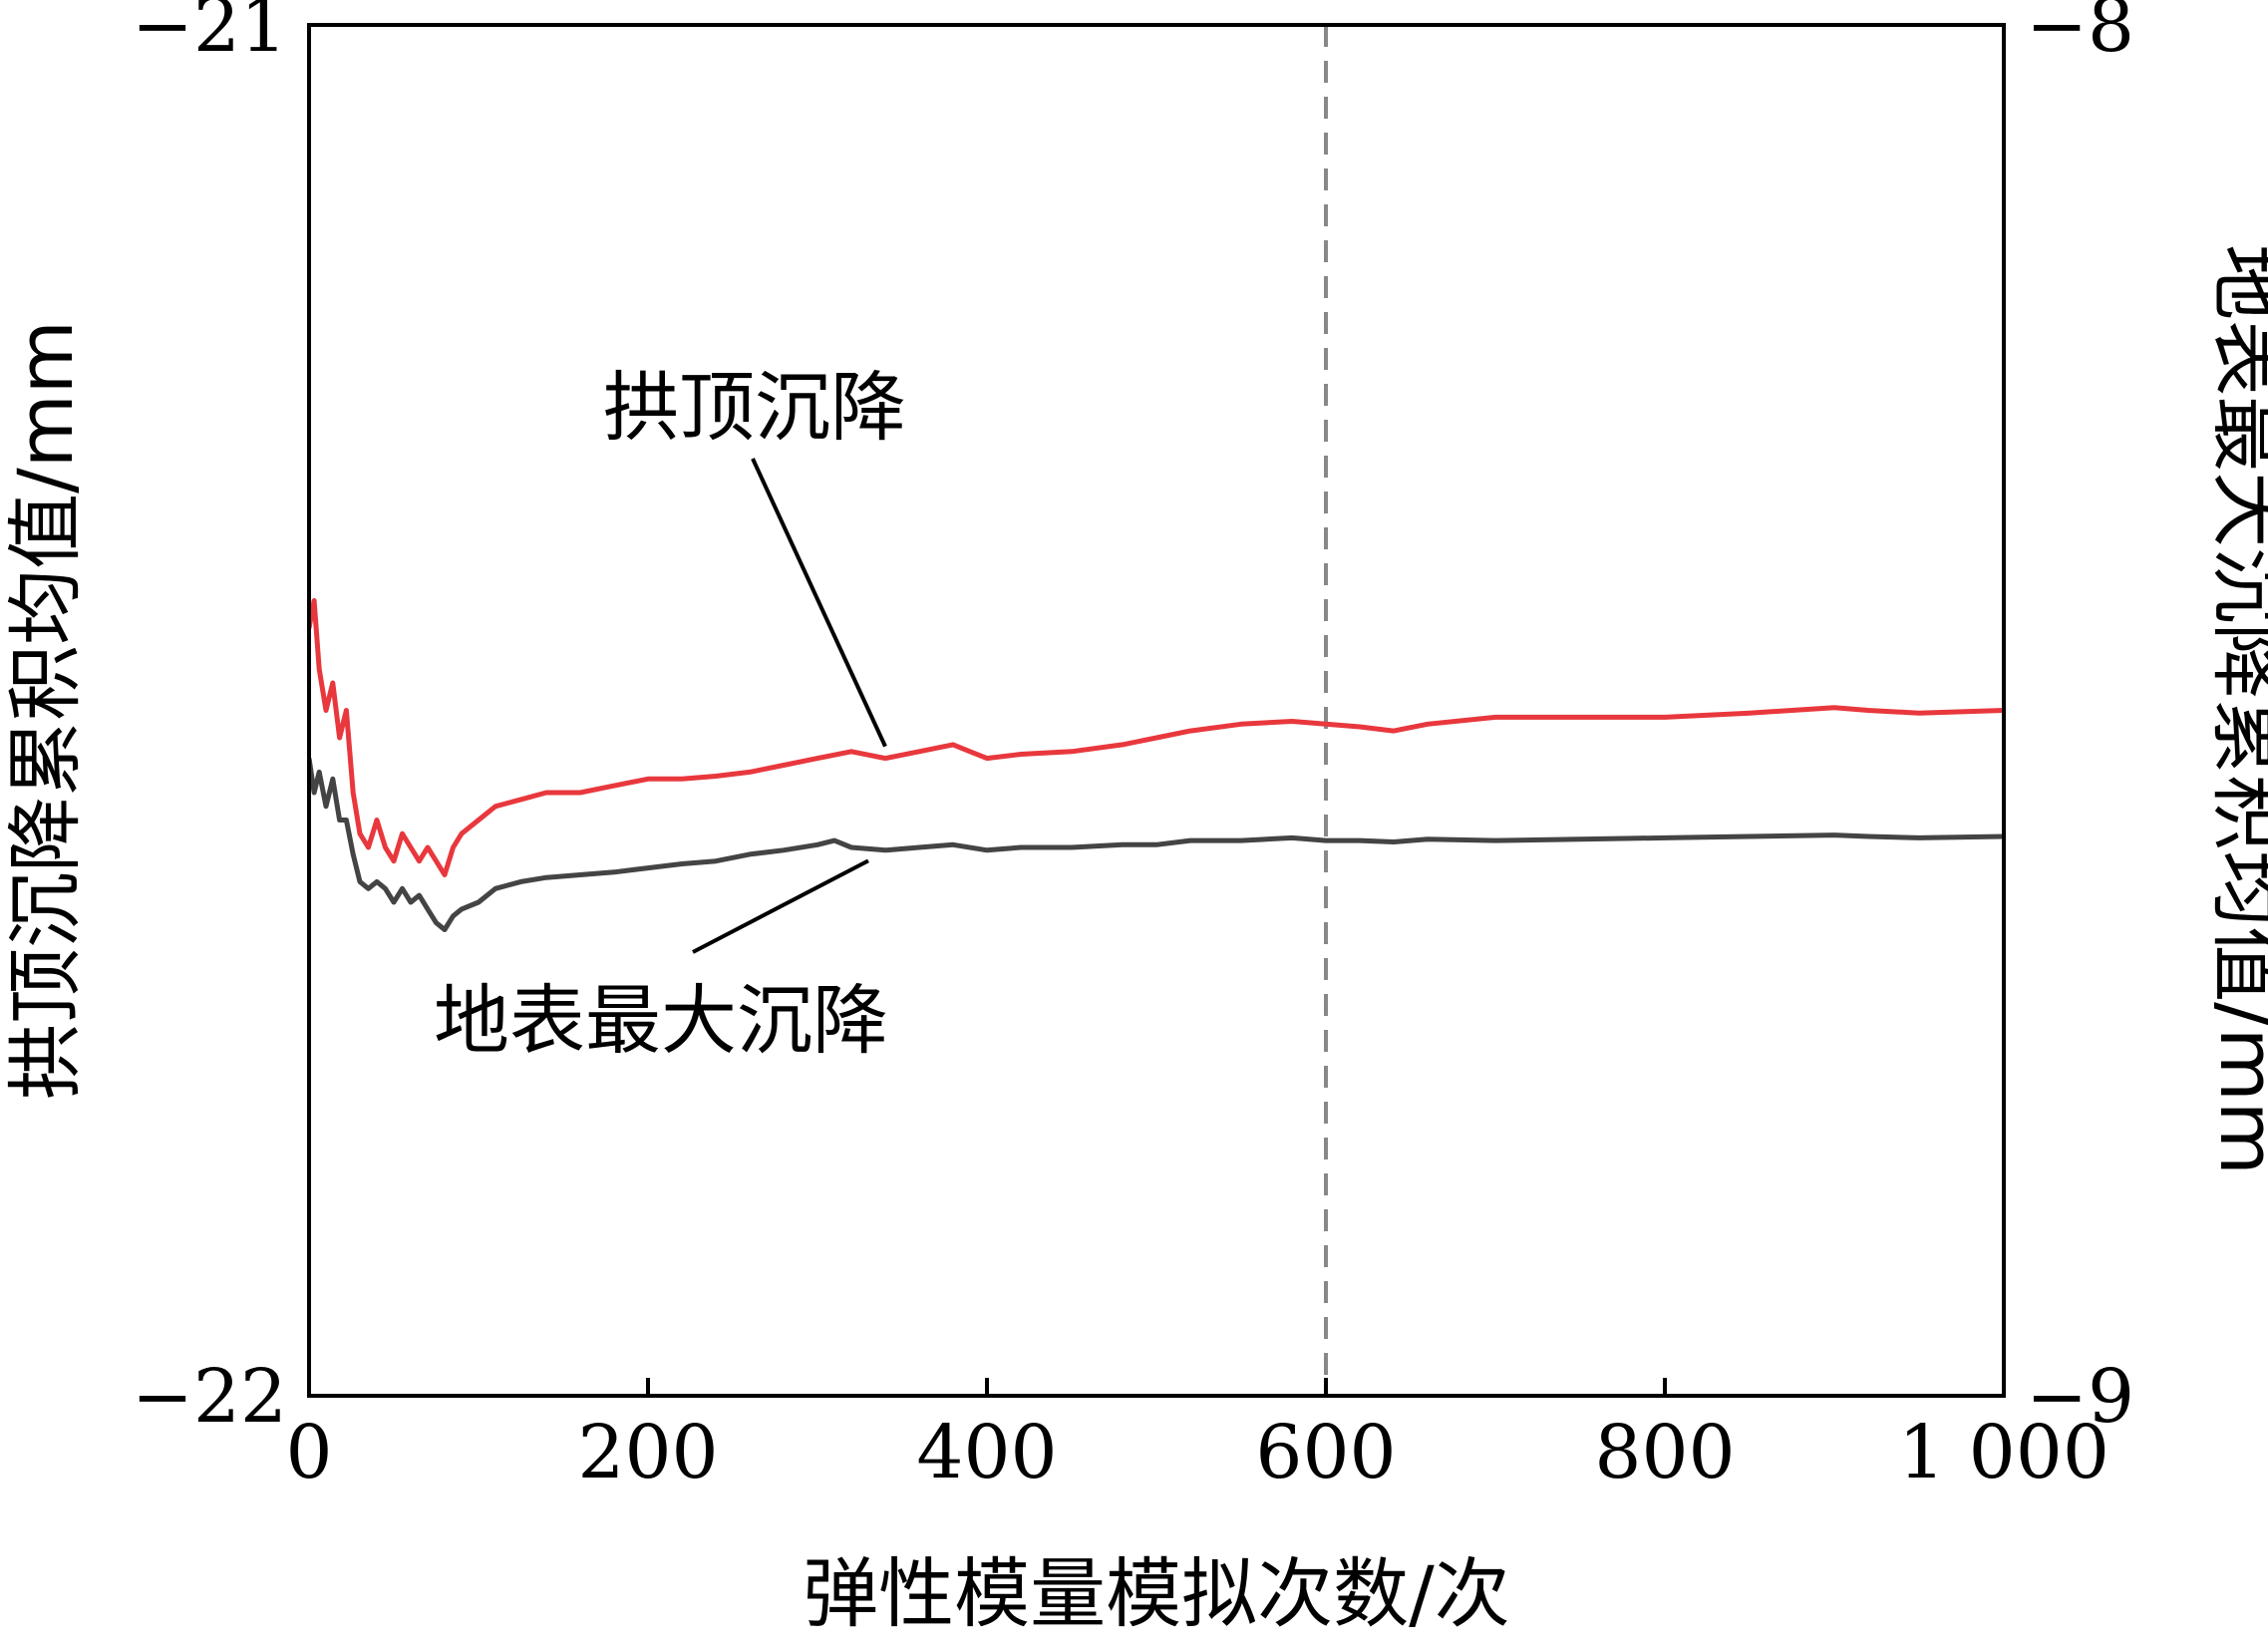  Describe the element at coordinates (661, 1021) in the screenshot. I see `annotation-label-1: 地表最大沉降` at that location.